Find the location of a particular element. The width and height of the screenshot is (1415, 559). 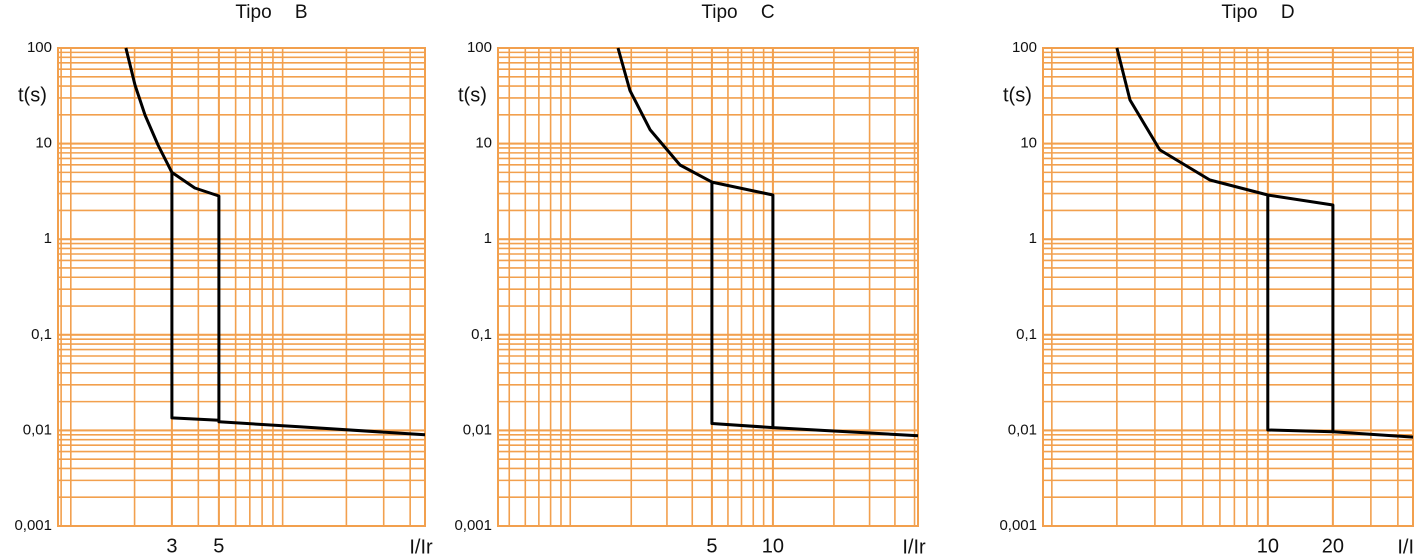

x-tick-label: 3 is located at coordinates (171, 546).